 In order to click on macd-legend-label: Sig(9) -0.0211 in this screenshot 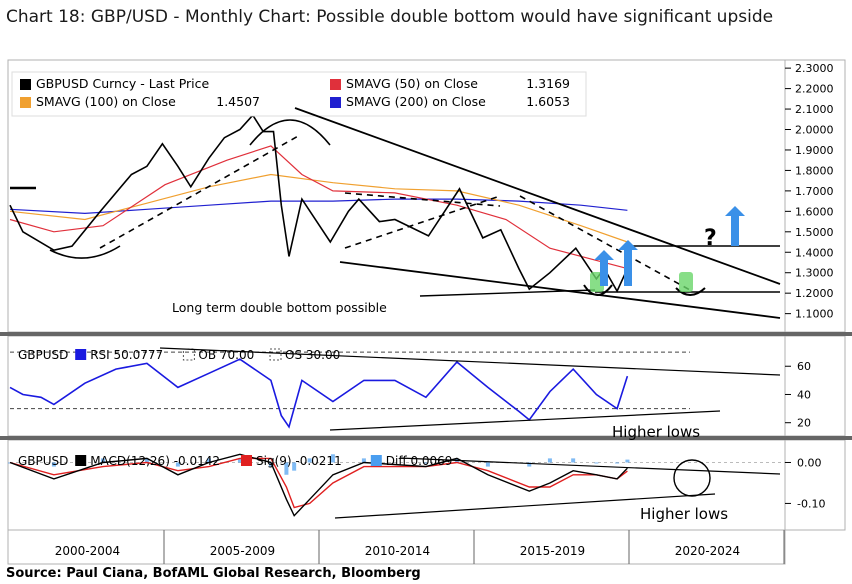, I will do `click(299, 461)`.